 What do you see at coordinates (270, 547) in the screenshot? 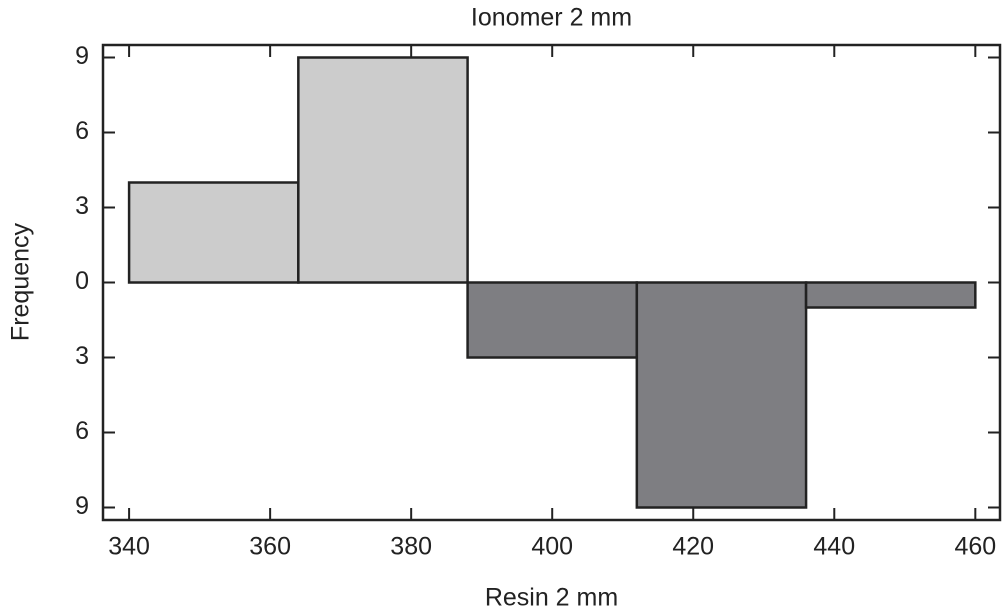
I see `x-tick-label: 360` at bounding box center [270, 547].